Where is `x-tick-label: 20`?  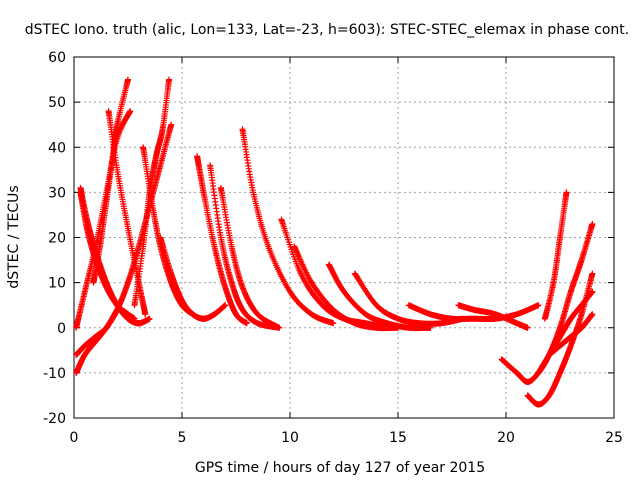
x-tick-label: 20 is located at coordinates (506, 438).